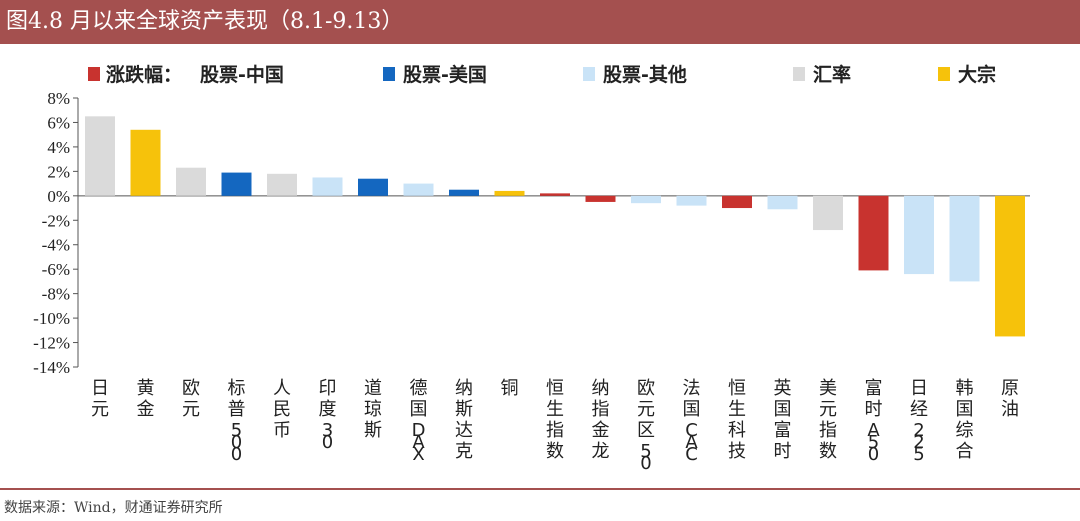 The image size is (1080, 521). I want to click on y-tick-label: -8%, so click(56, 294).